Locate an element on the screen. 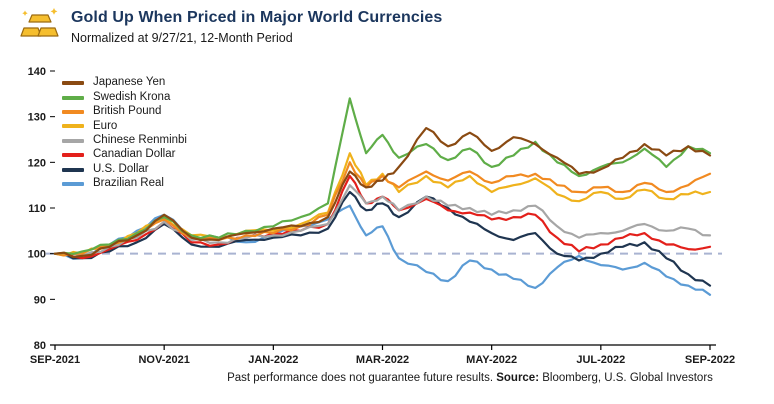 The width and height of the screenshot is (774, 404). y-tick-label: 110 is located at coordinates (37, 209).